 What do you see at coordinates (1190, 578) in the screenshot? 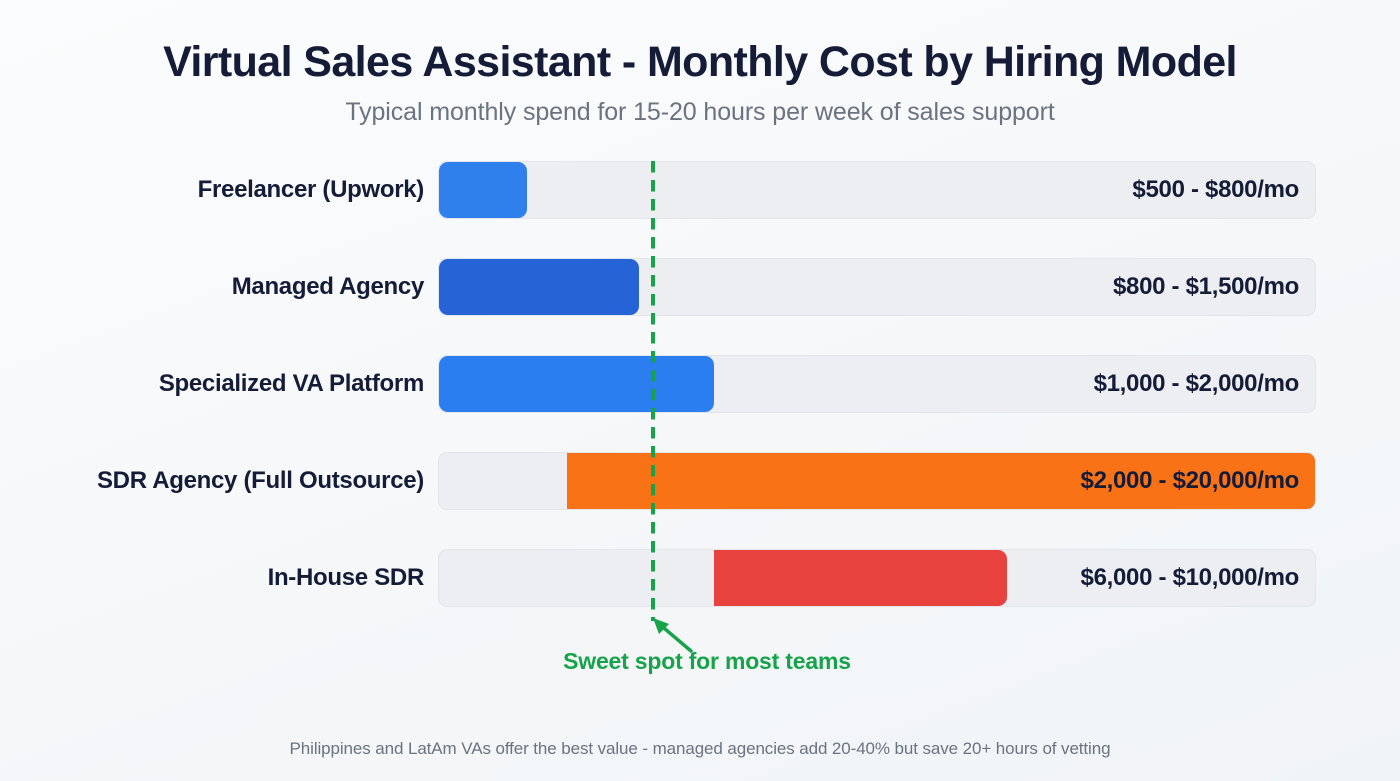
I see `bar-value-label: $6,000 - $10,000/mo` at bounding box center [1190, 578].